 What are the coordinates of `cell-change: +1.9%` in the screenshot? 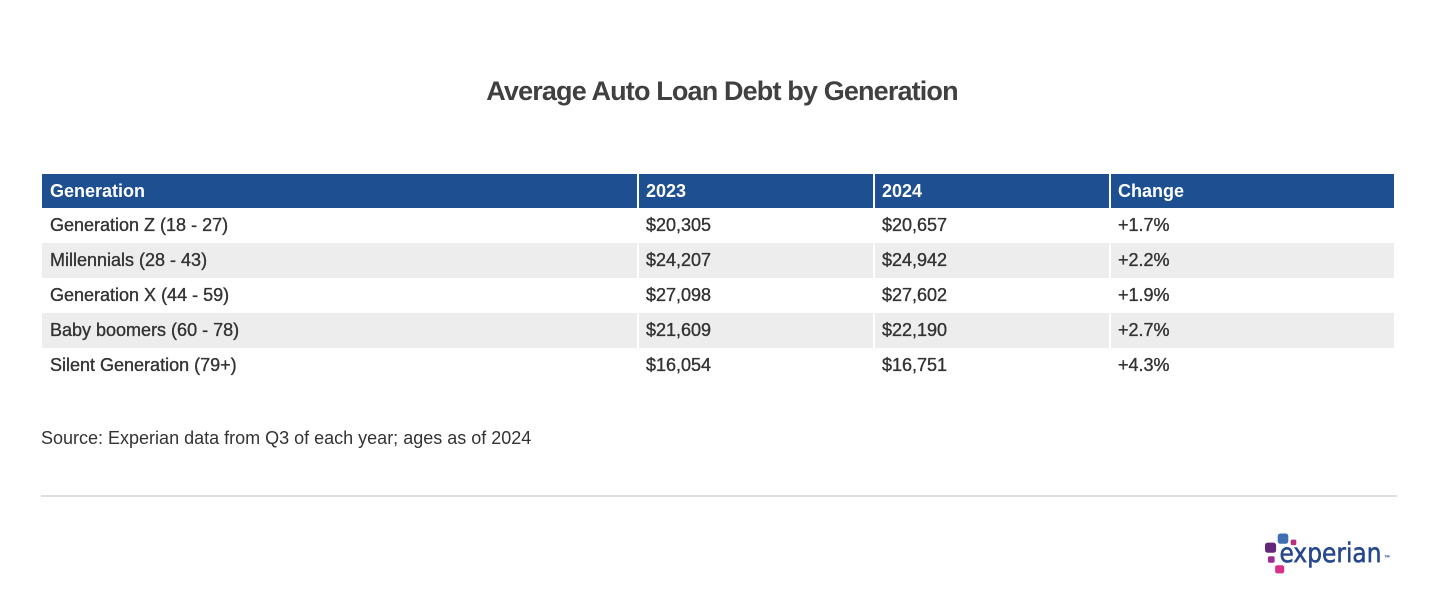 It's located at (1251, 295).